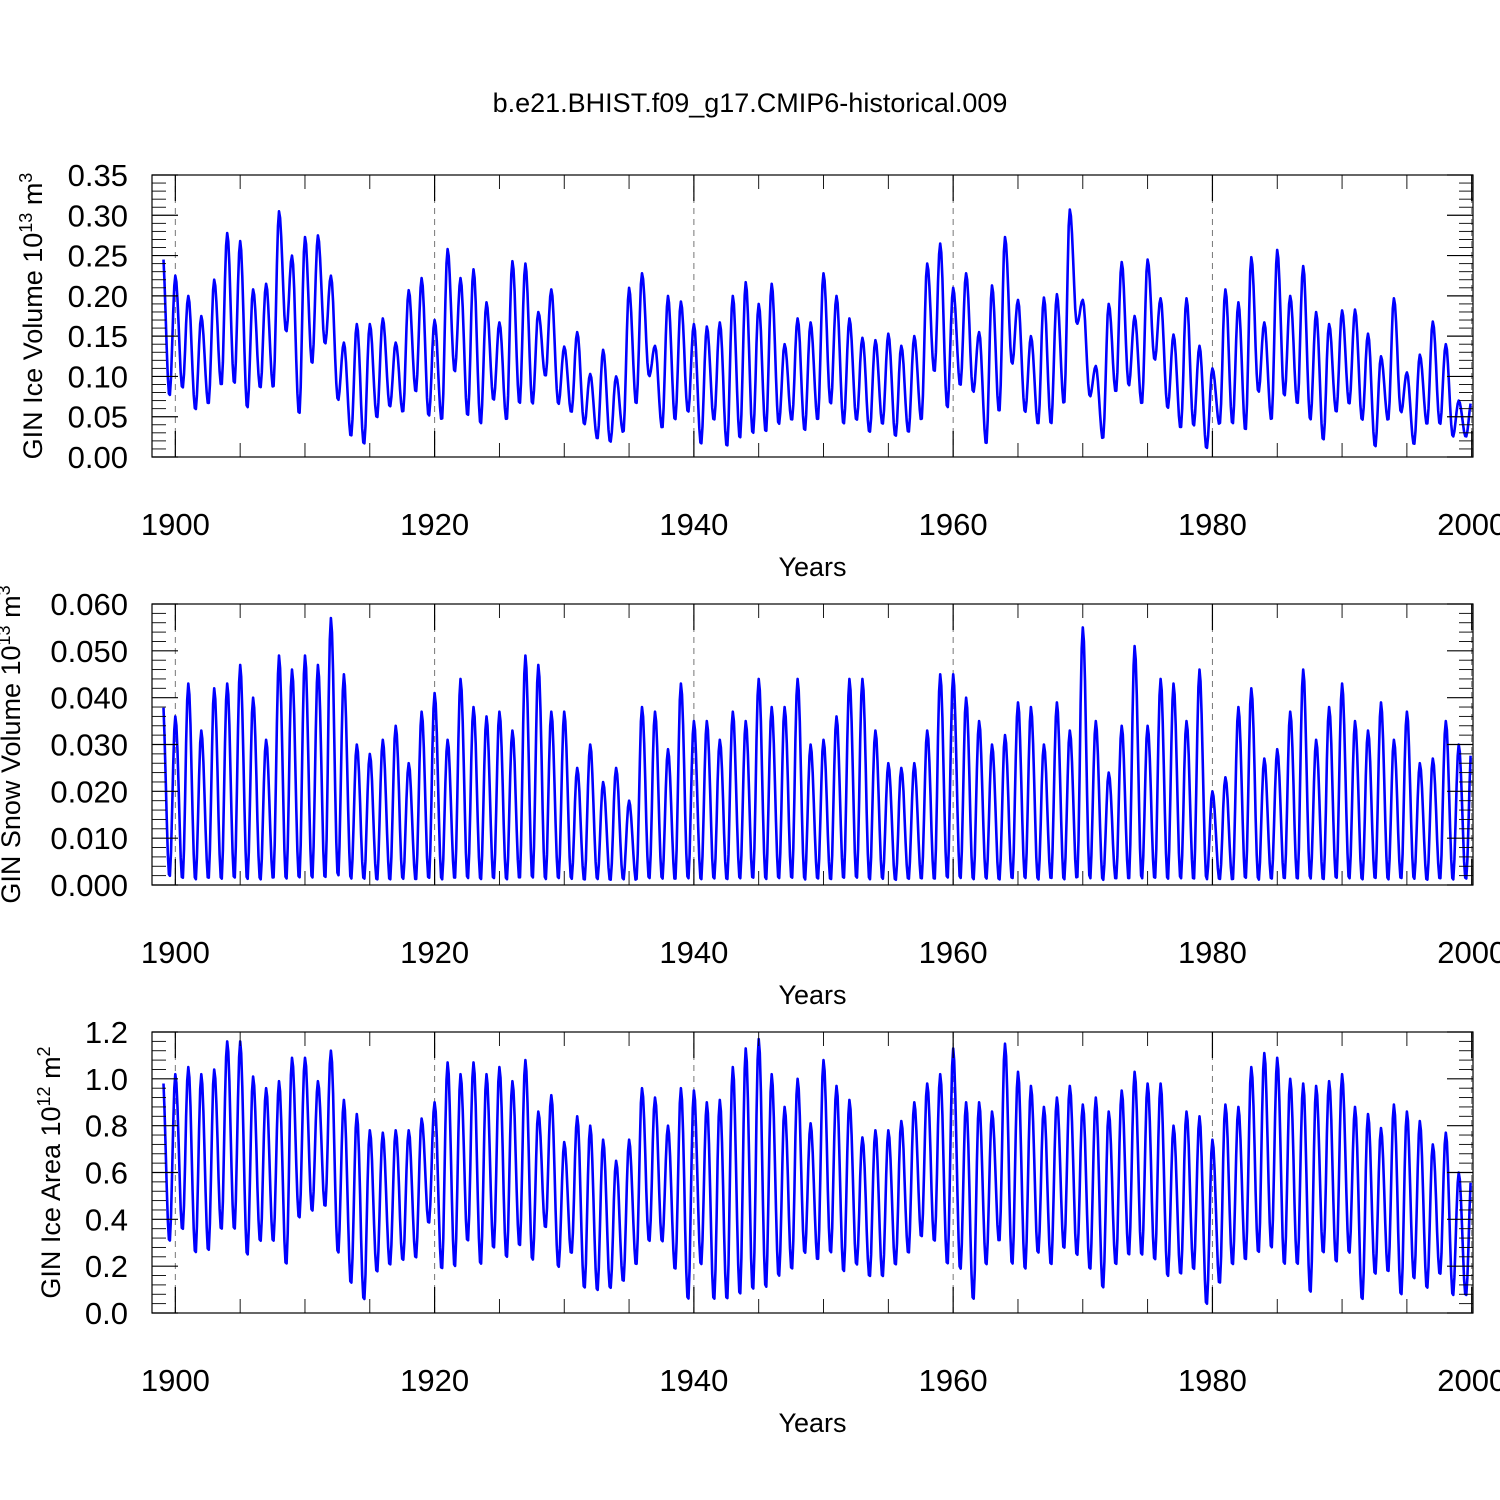 This screenshot has height=1500, width=1500. What do you see at coordinates (98, 215) in the screenshot?
I see `y-tick-label: 0.30` at bounding box center [98, 215].